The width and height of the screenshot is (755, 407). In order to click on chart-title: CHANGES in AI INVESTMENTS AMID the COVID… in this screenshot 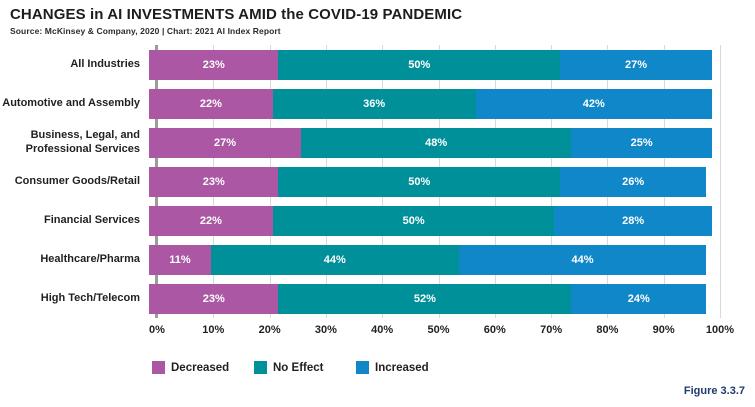, I will do `click(236, 14)`.